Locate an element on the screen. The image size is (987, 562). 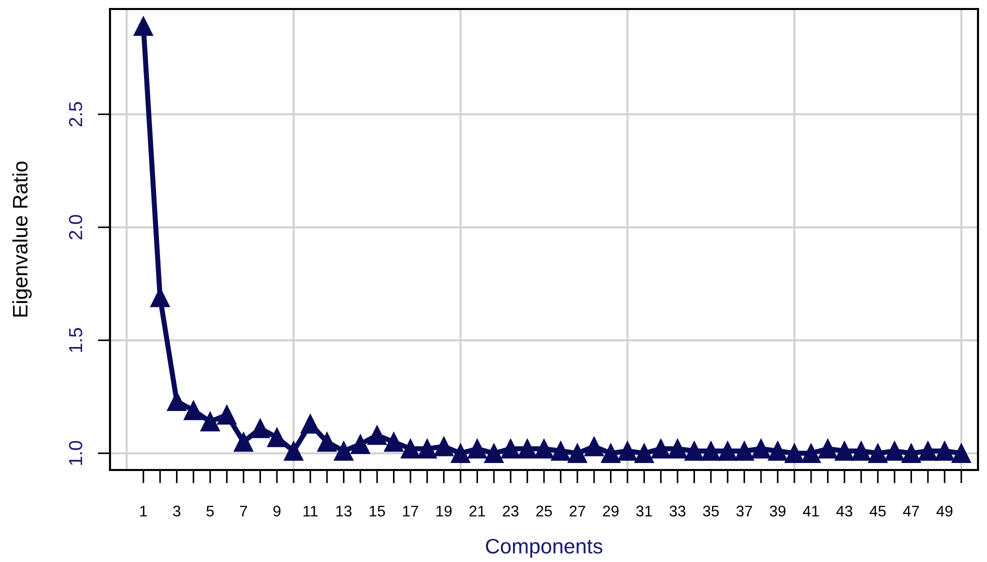
y-tick-label: 2.0 is located at coordinates (75, 227).